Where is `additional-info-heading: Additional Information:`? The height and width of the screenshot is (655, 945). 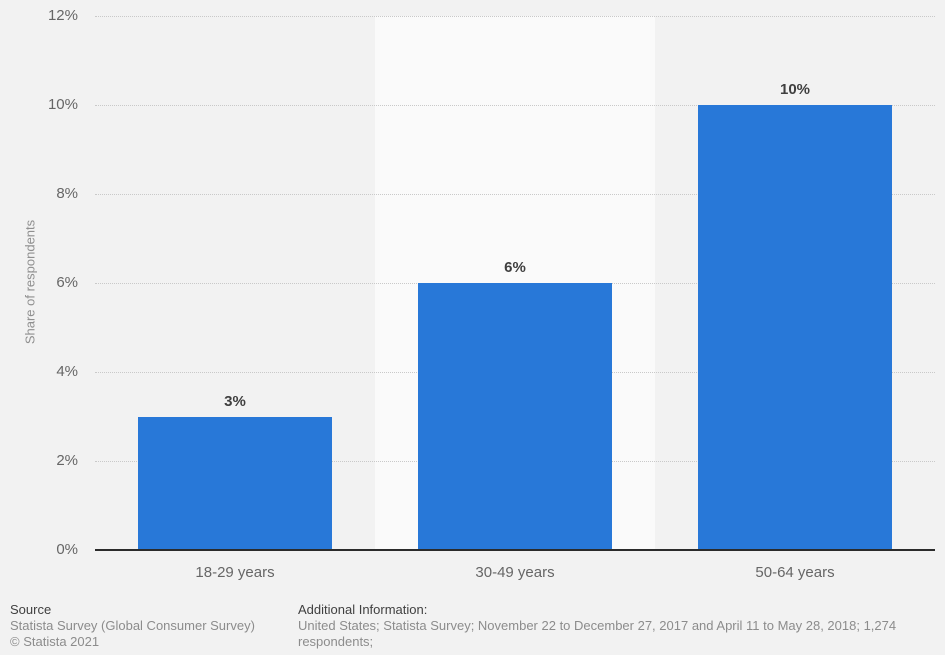 additional-info-heading: Additional Information: is located at coordinates (363, 609).